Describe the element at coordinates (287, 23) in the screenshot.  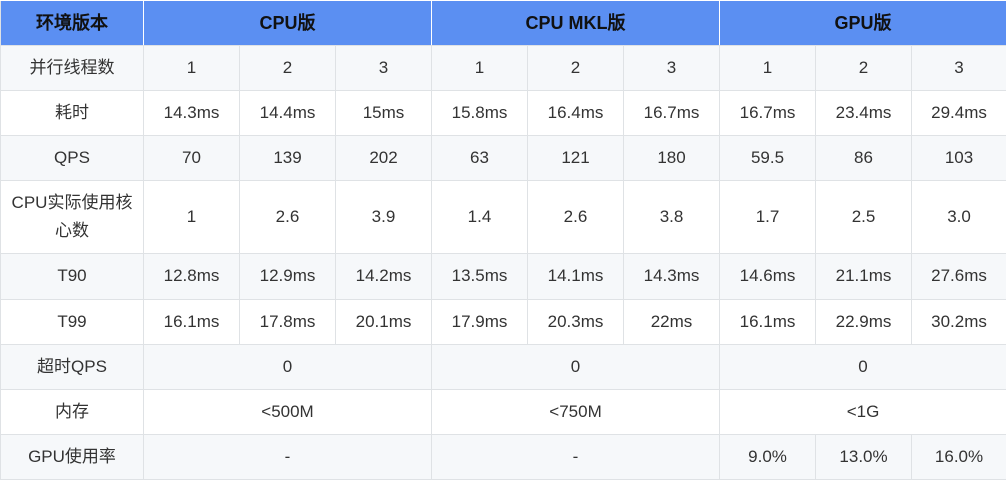
I see `header-cpu: CPU版` at that location.